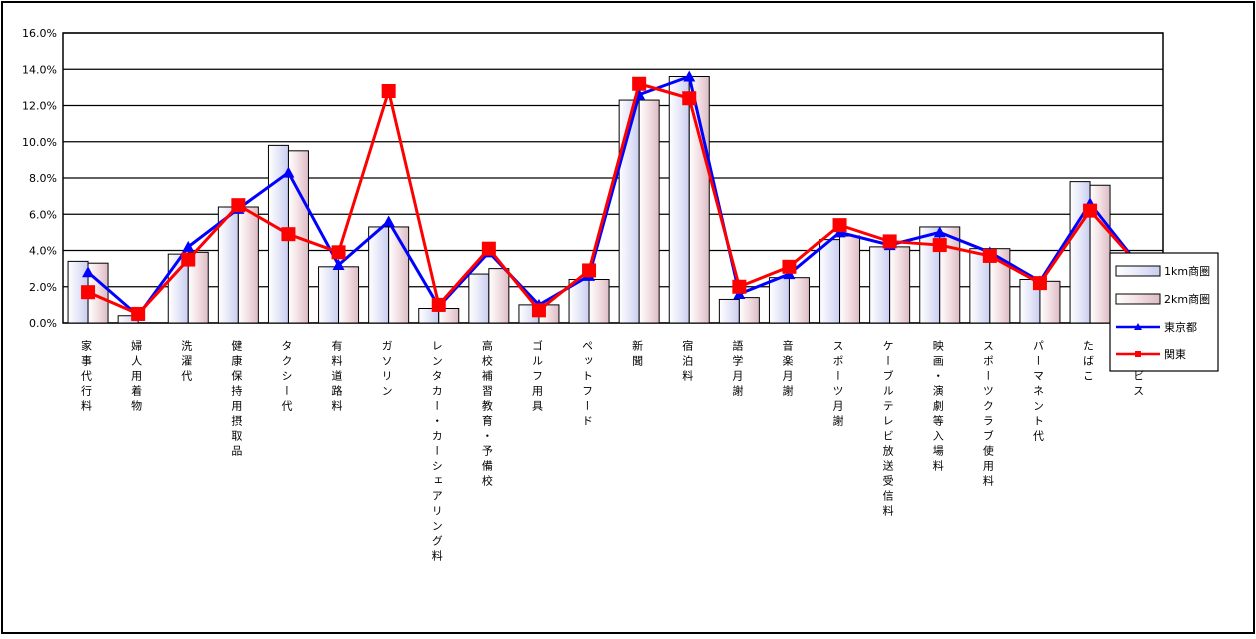 The width and height of the screenshot is (1256, 639). Describe the element at coordinates (43, 214) in the screenshot. I see `y-tick-label: 6.0%` at that location.